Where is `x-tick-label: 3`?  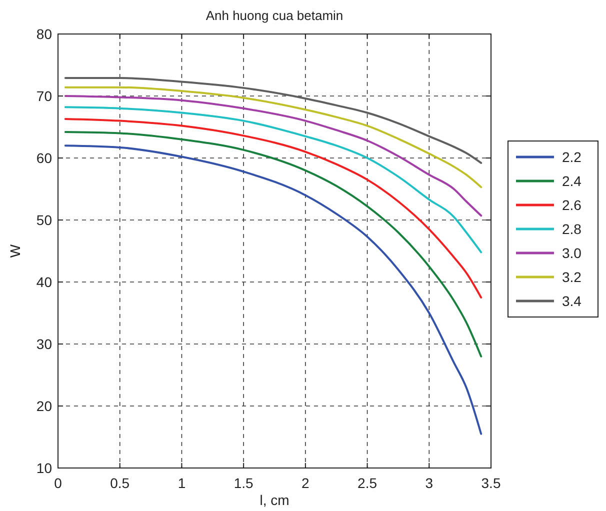 x-tick-label: 3 is located at coordinates (429, 483).